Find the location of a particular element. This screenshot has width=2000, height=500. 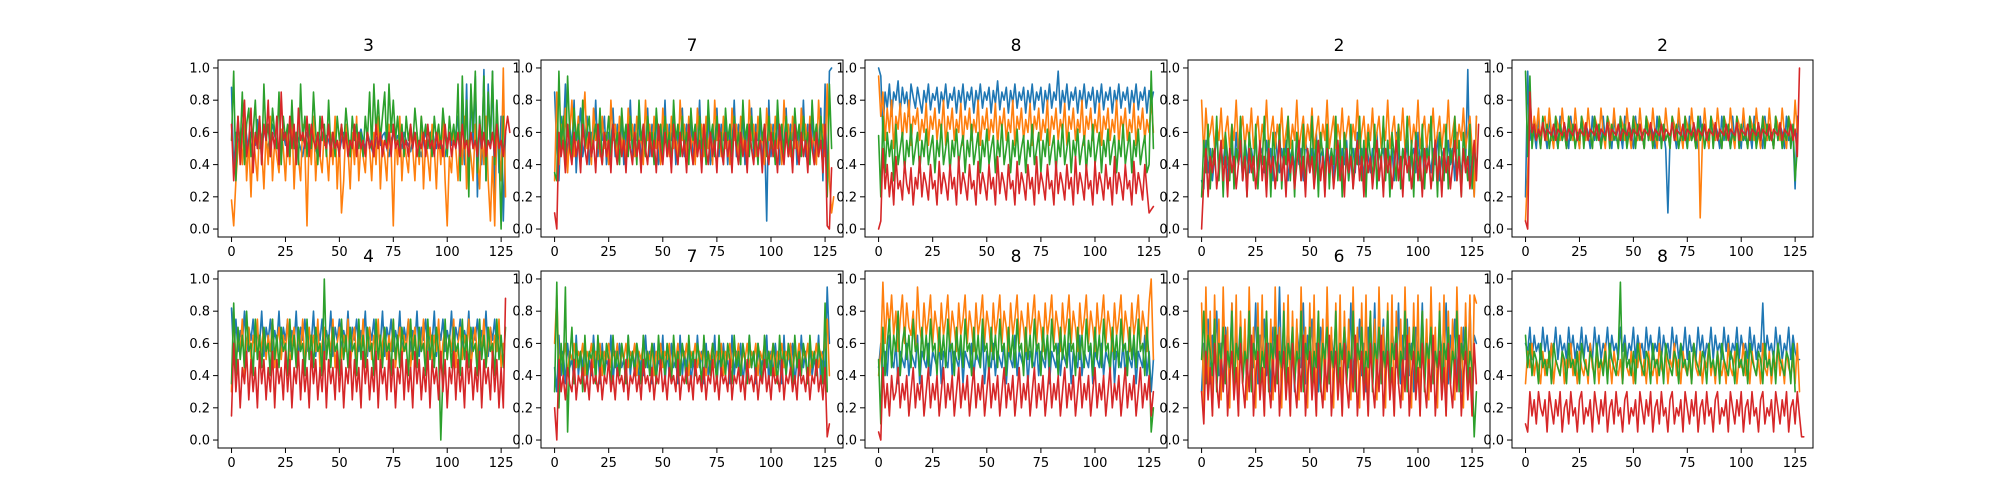

panel-title: 2 is located at coordinates (1662, 46).